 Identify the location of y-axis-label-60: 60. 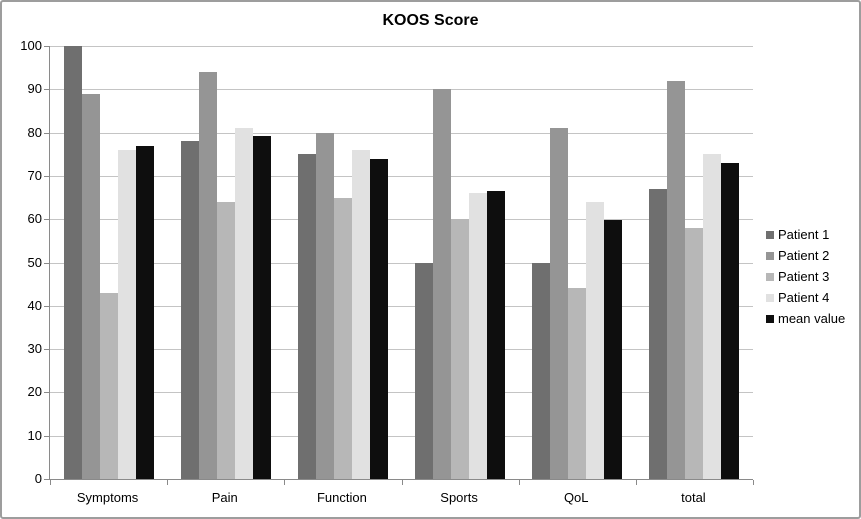
(34, 219).